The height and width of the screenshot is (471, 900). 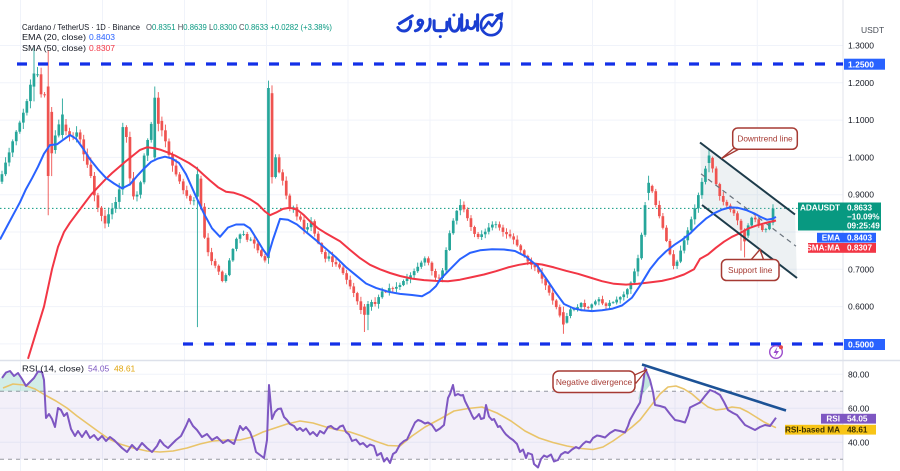 I want to click on svg-text: 40.00, so click(x=859, y=442).